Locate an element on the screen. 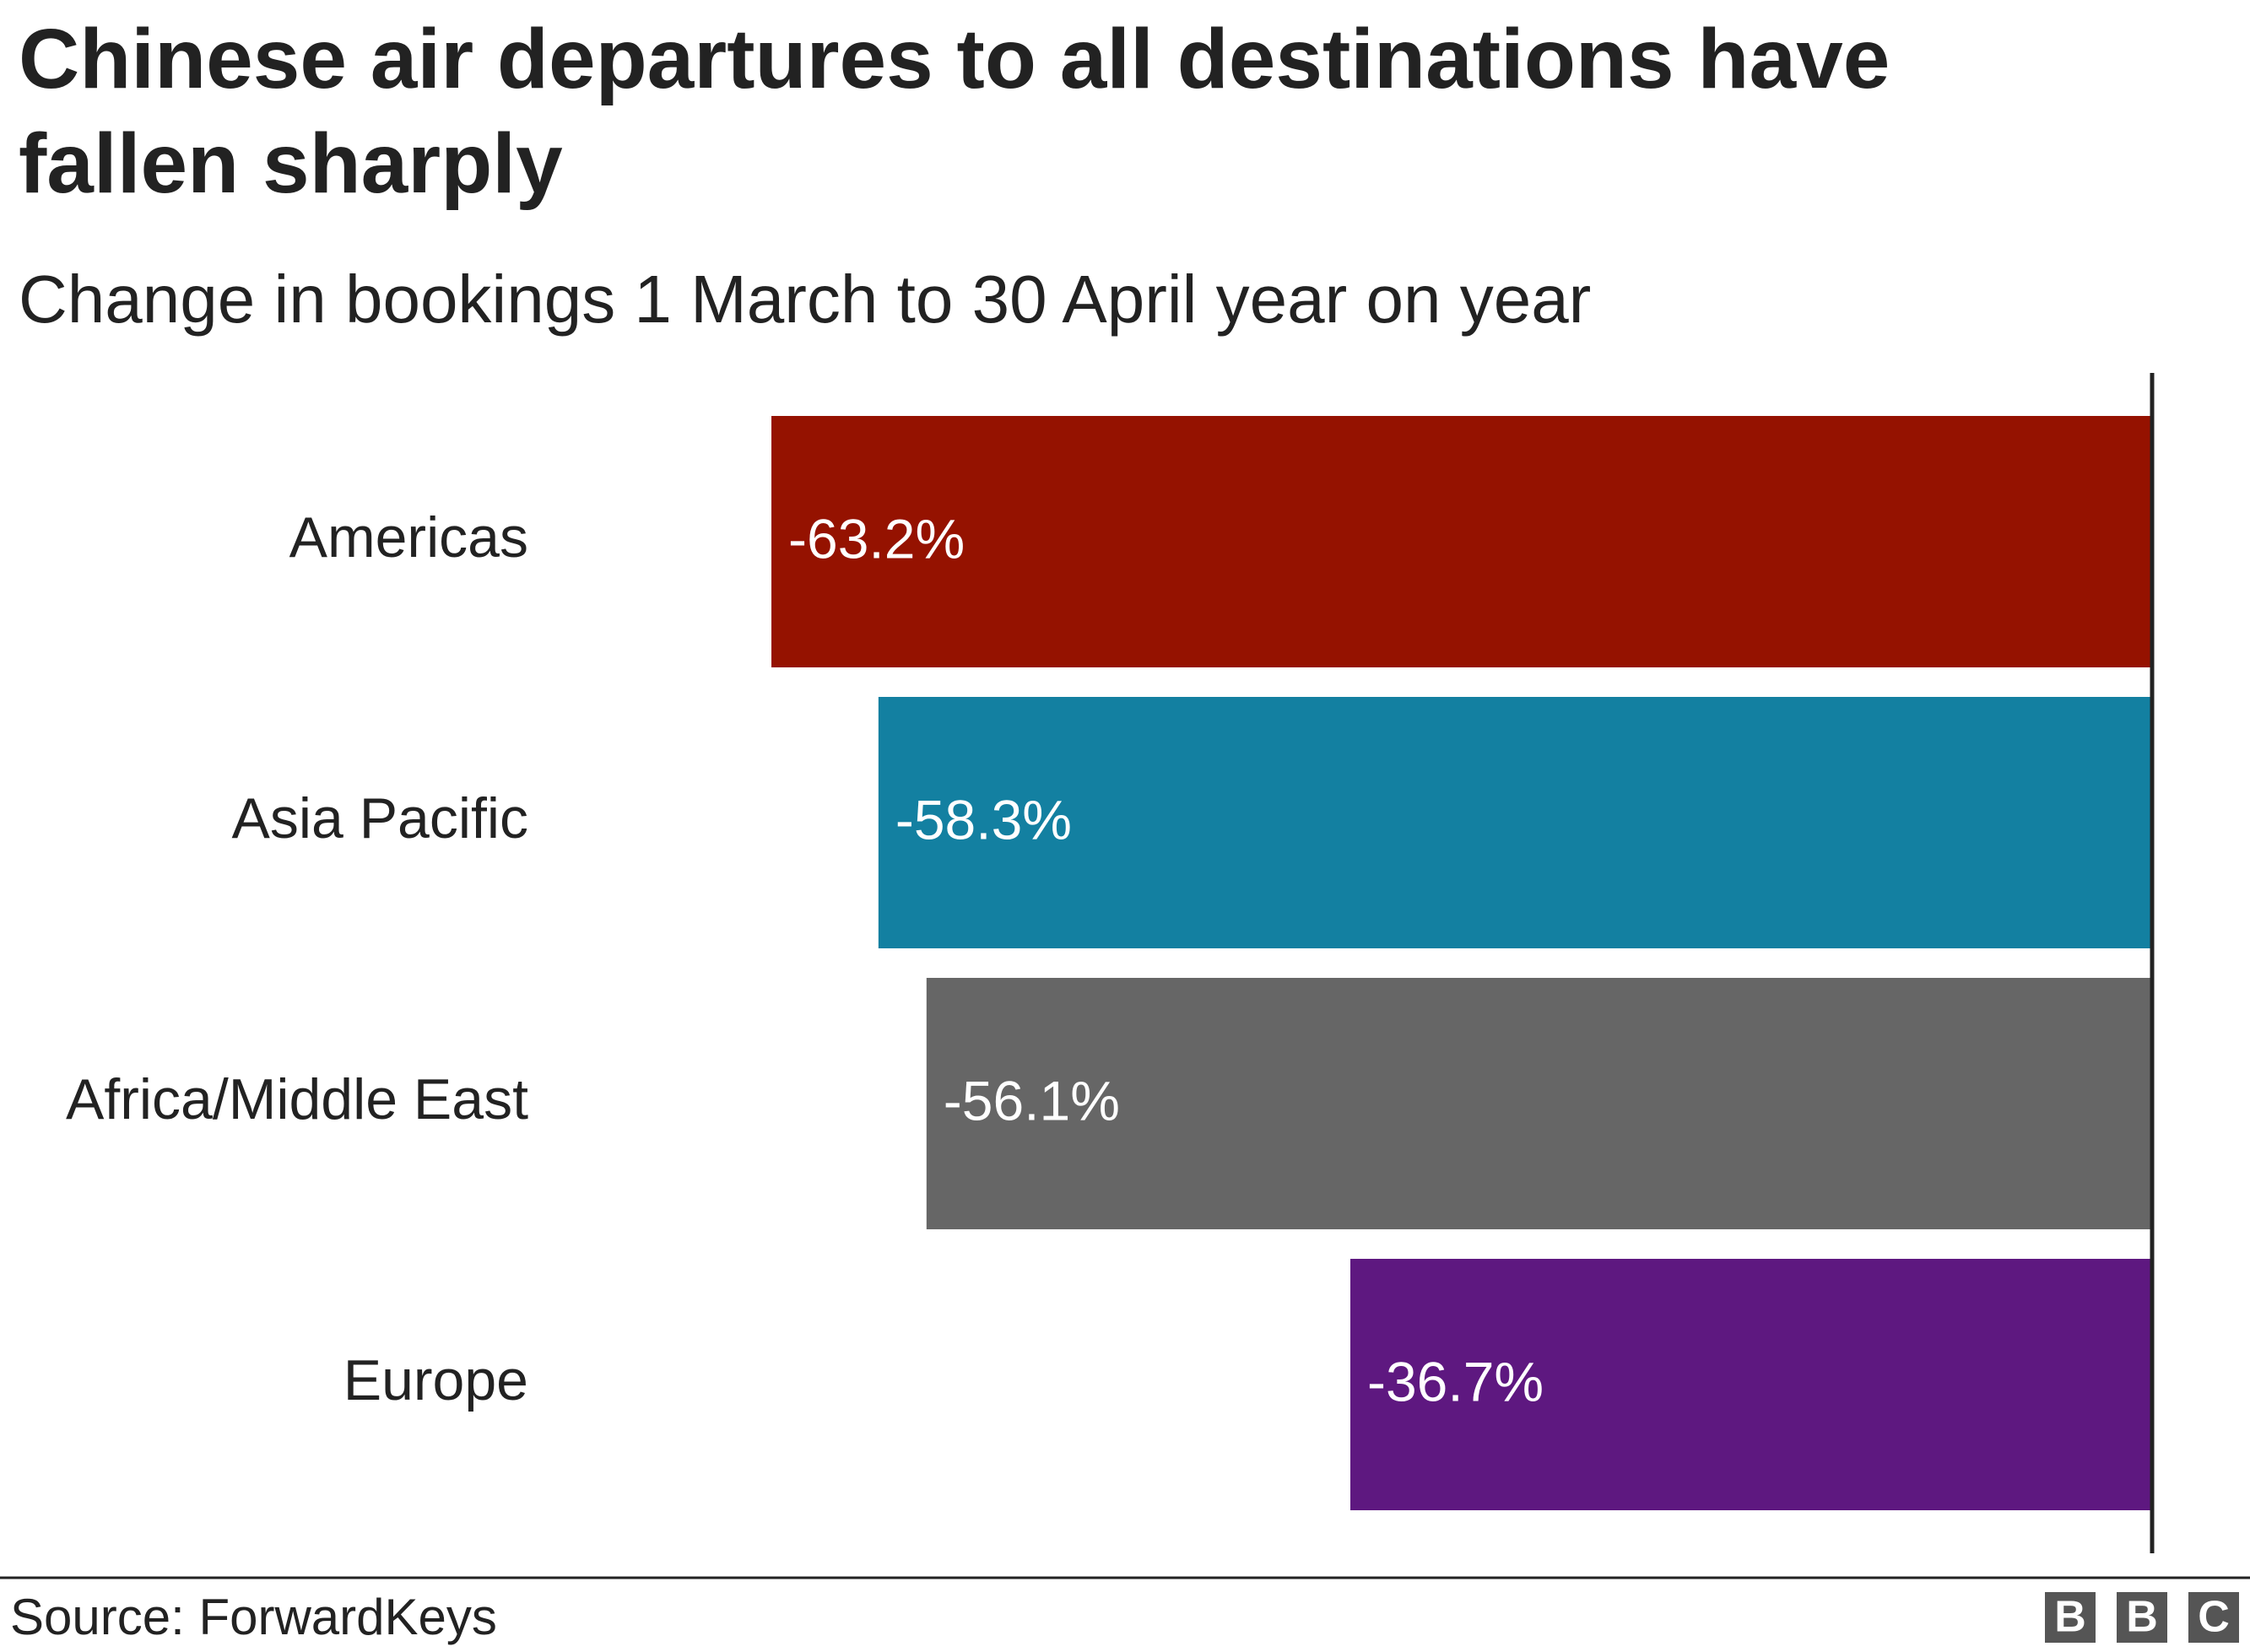 The image size is (2250, 1652). value-label: -63.2% is located at coordinates (876, 538).